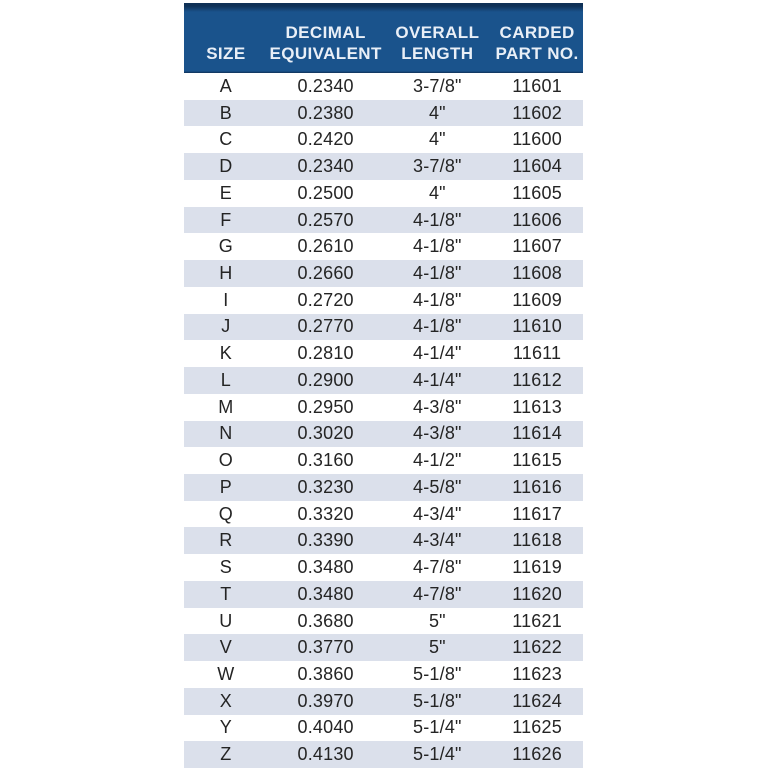 The image size is (768, 768). Describe the element at coordinates (226, 219) in the screenshot. I see `cell-size: F` at that location.